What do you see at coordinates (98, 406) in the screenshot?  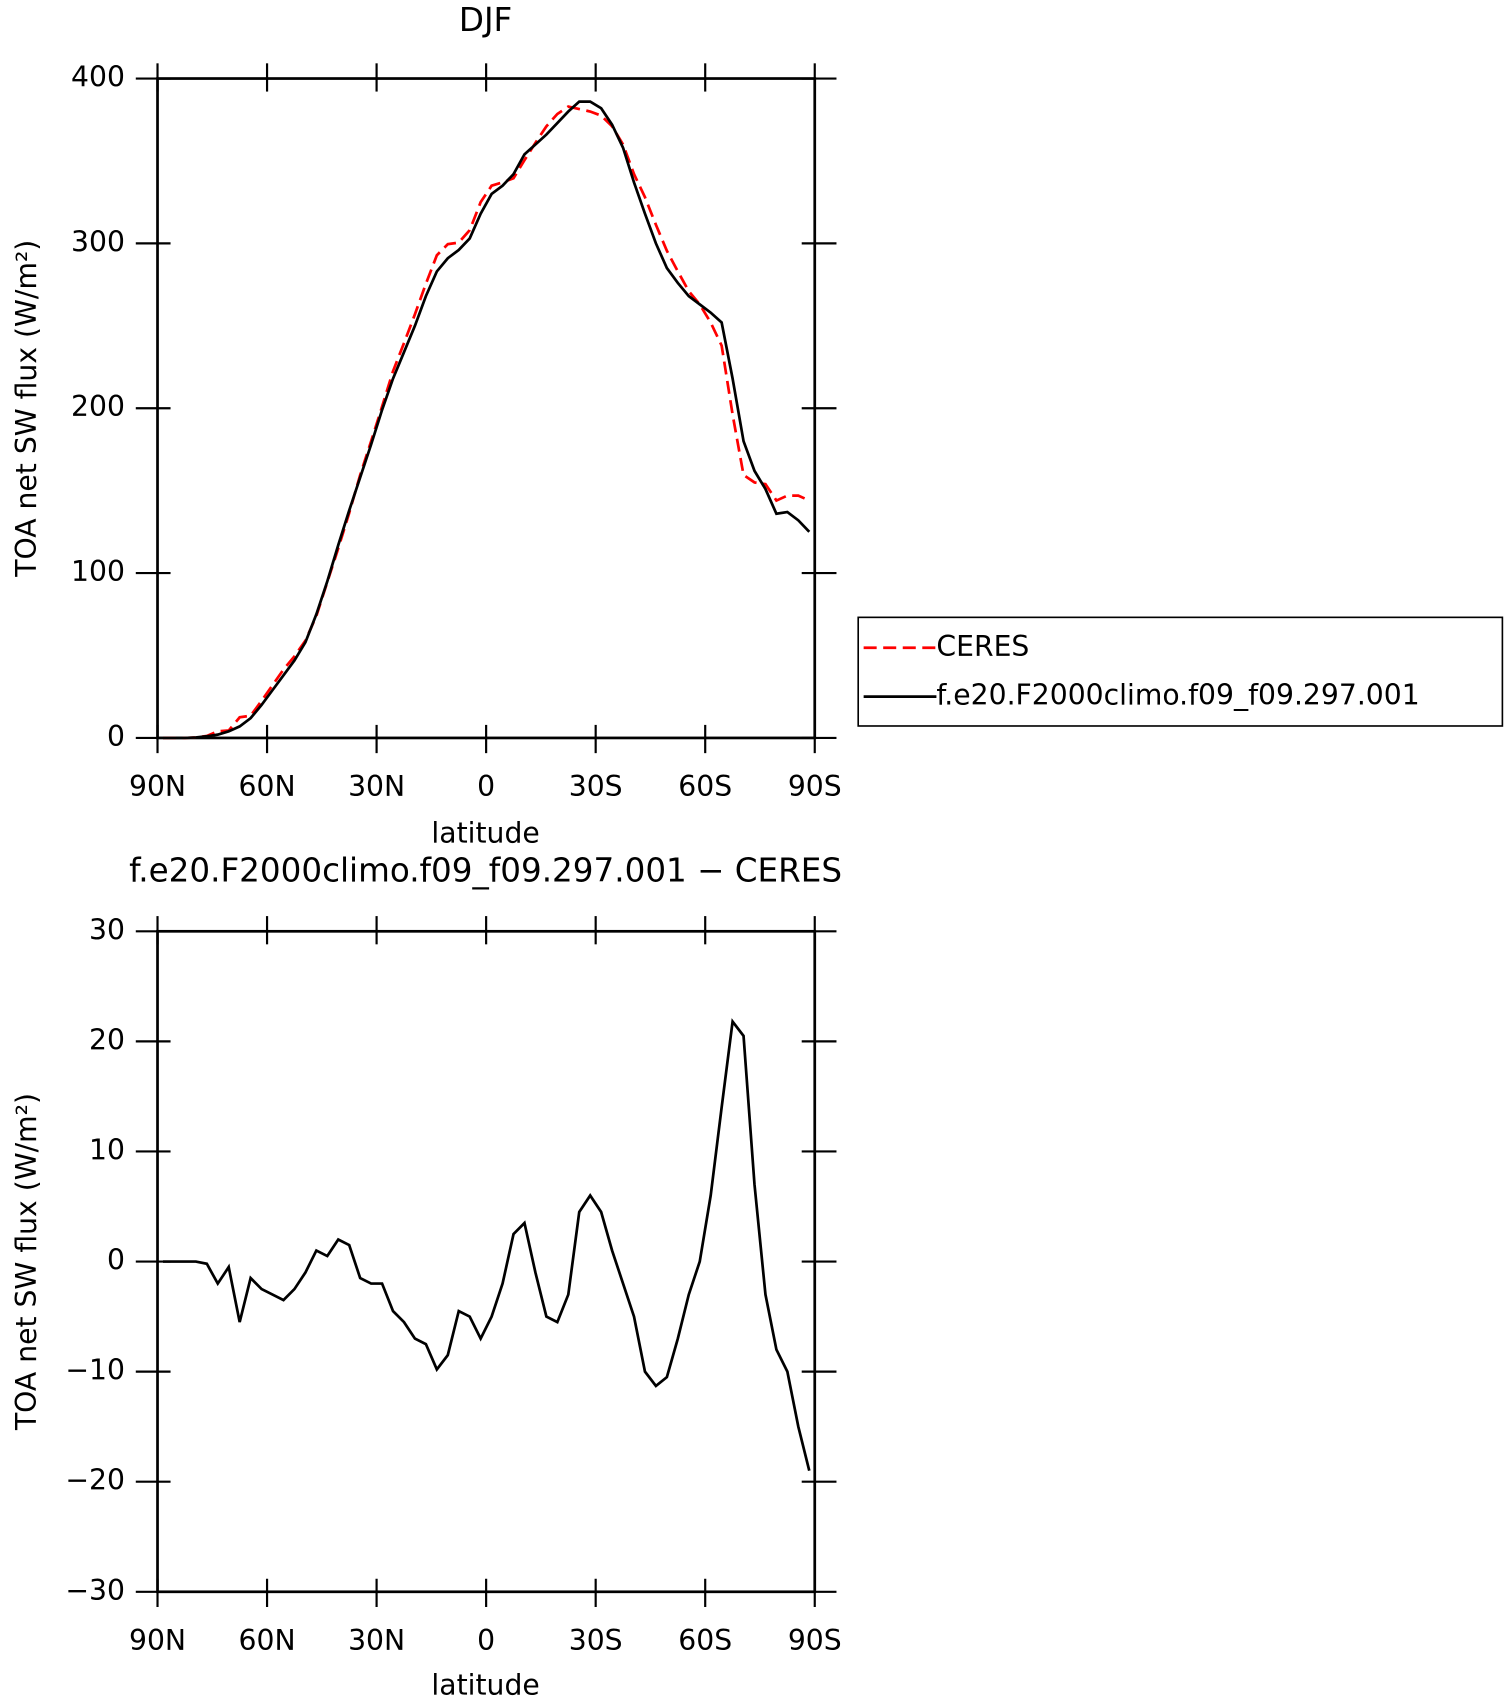 I see `y-tick-label: 200` at bounding box center [98, 406].